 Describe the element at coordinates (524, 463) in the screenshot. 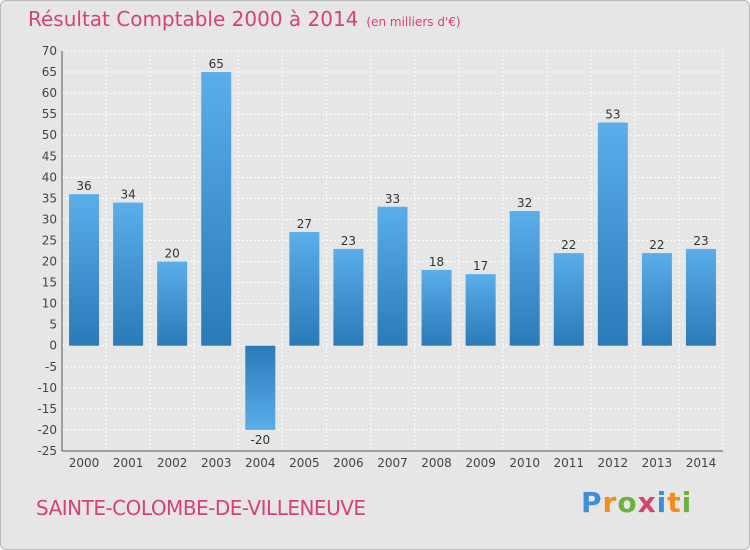

I see `x-tick-label: 2010` at that location.